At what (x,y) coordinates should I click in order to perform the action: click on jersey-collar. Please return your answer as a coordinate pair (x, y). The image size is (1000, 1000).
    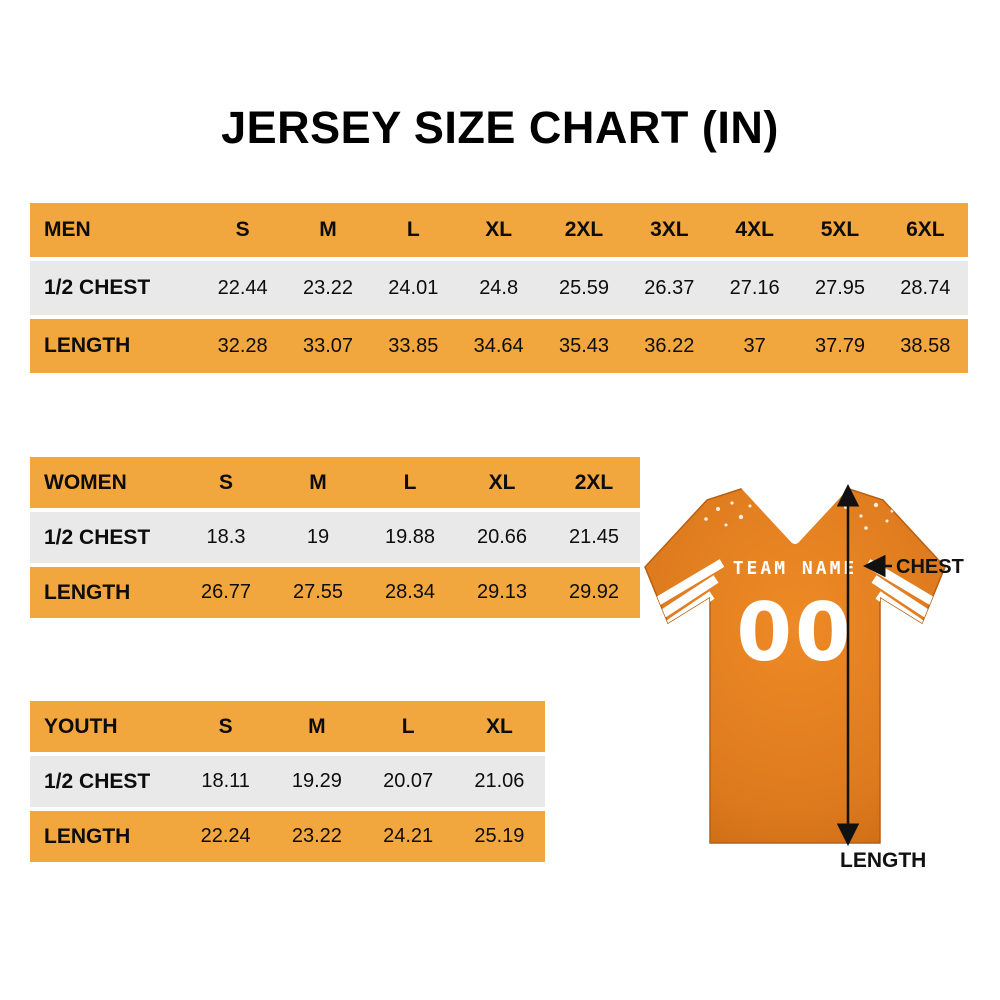
    Looking at the image, I should click on (795, 512).